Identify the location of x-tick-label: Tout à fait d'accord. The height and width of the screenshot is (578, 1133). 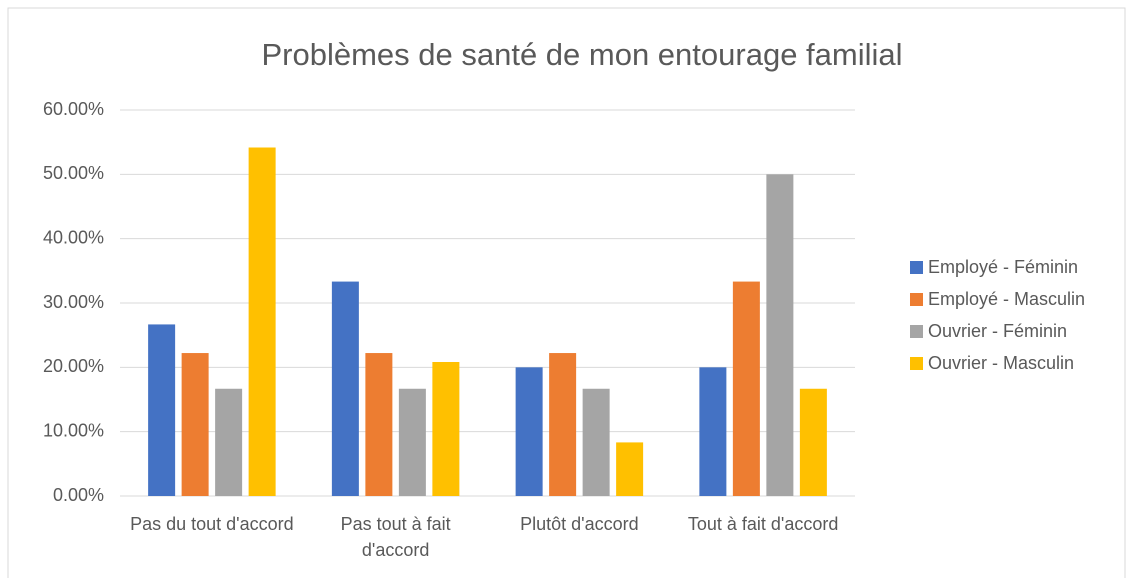
(763, 524).